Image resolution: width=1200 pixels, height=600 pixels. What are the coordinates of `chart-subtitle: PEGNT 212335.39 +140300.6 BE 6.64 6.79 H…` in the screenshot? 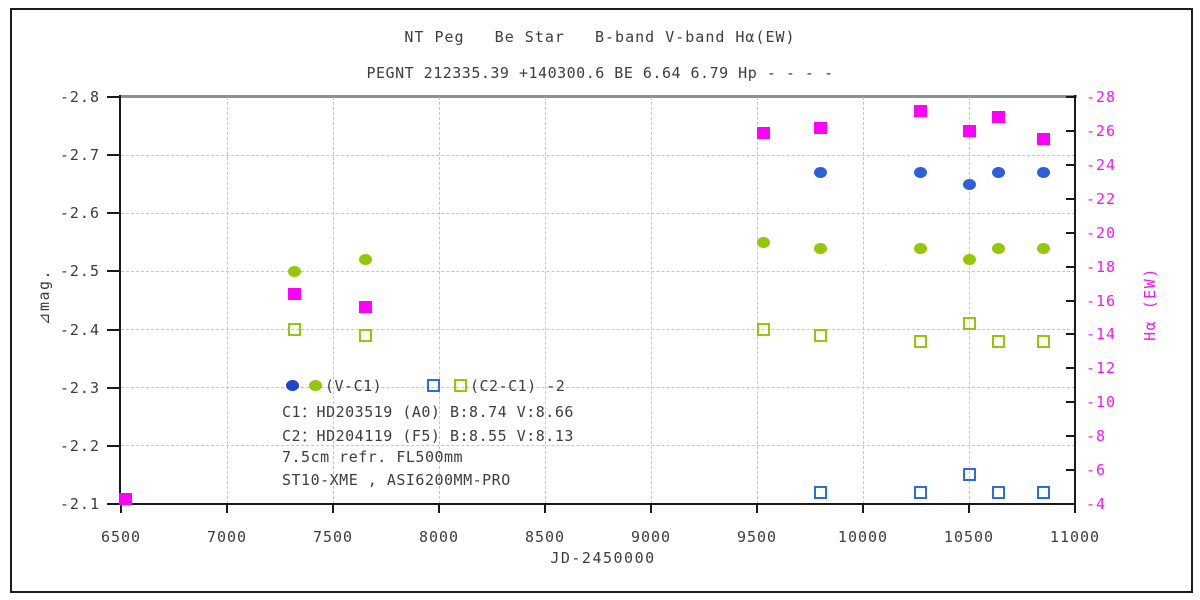 It's located at (600, 73).